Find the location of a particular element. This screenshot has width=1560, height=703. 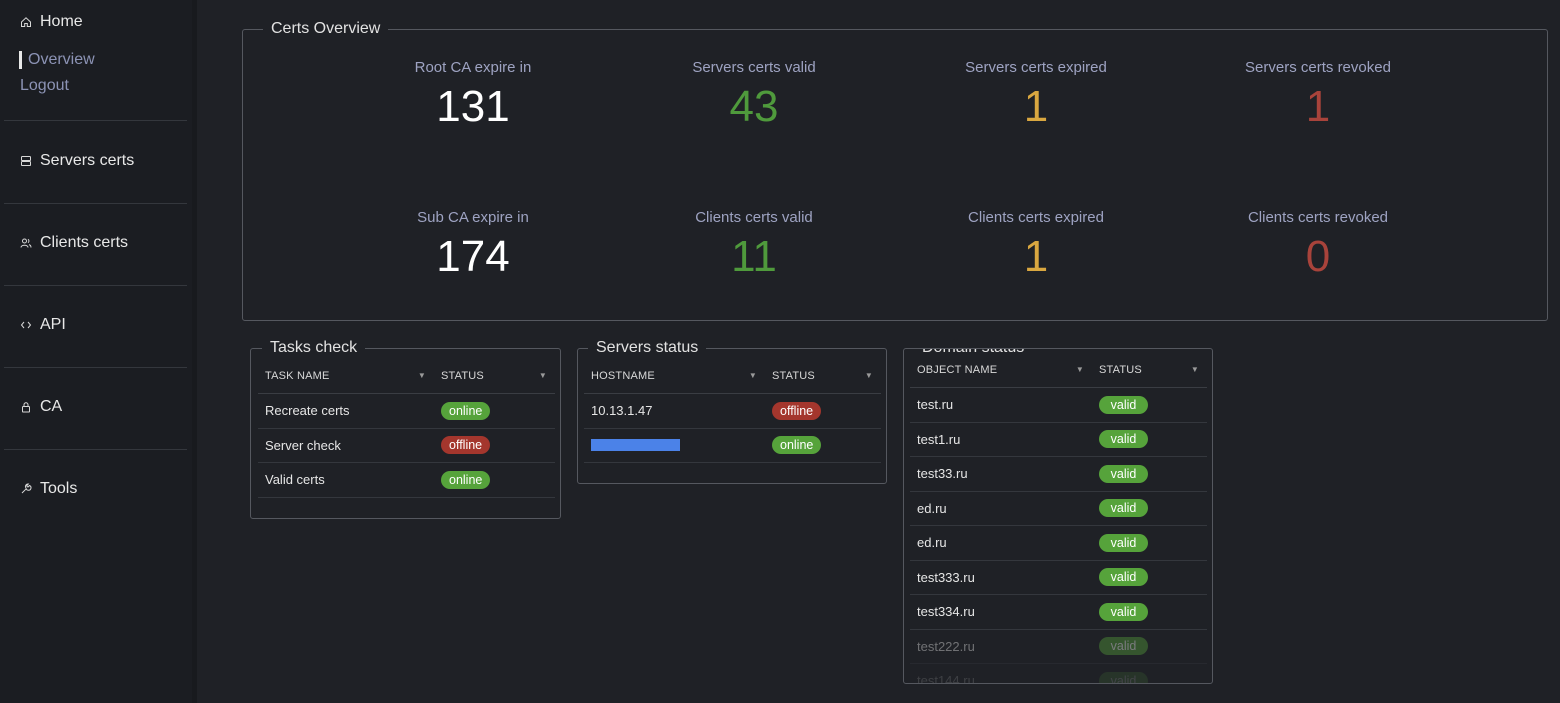

stat-value: 131 is located at coordinates (473, 106).